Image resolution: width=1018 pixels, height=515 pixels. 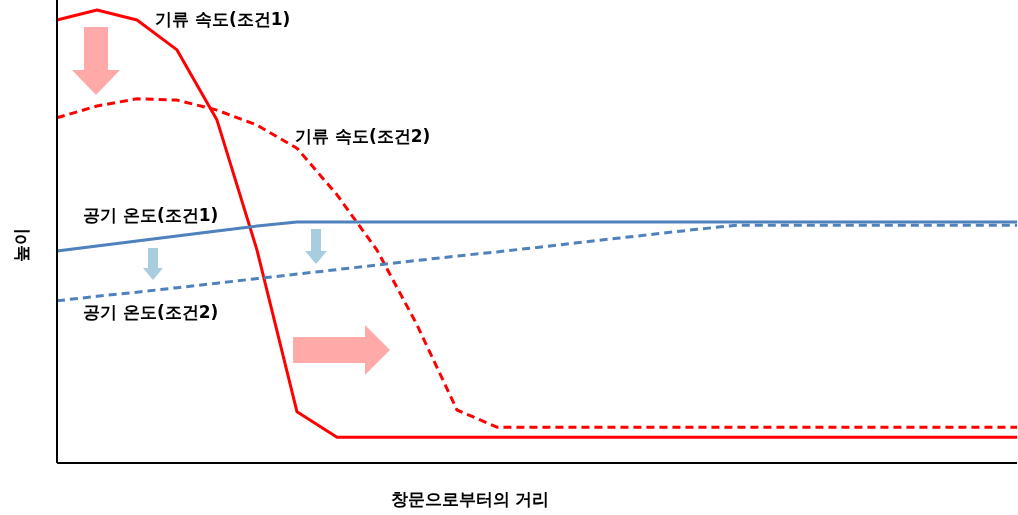 I want to click on series-label: 기류 속도(조건1), so click(x=223, y=19).